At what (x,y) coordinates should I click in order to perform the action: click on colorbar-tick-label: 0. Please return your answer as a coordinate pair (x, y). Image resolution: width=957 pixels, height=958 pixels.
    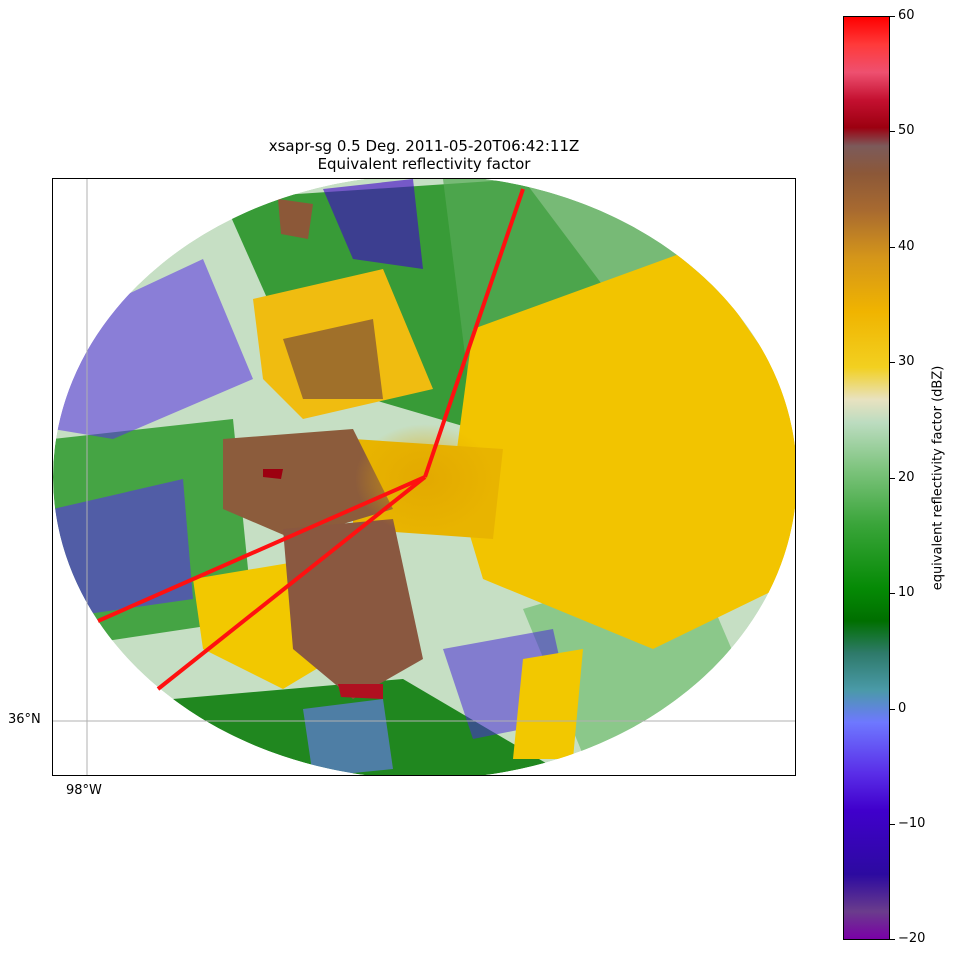
    Looking at the image, I should click on (902, 708).